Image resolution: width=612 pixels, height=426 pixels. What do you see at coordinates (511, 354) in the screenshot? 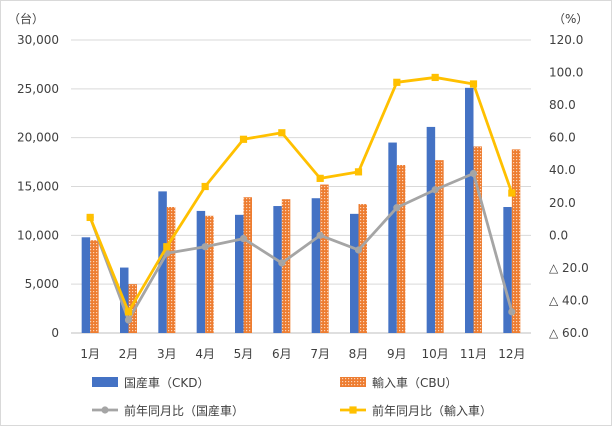
I see `x-tick-label: 12月` at bounding box center [511, 354].